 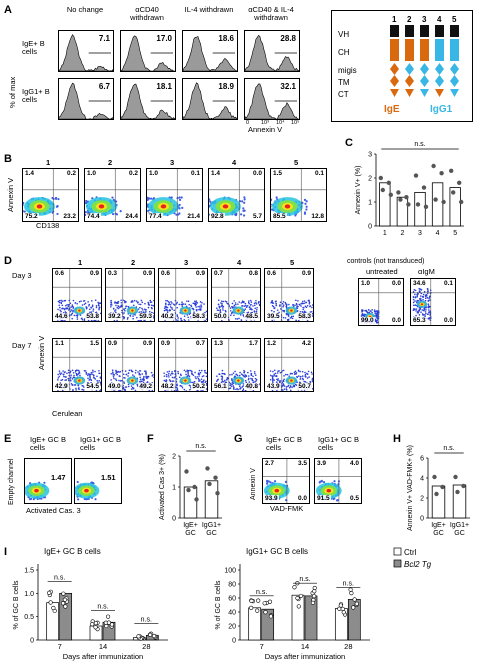 What do you see at coordinates (272, 273) in the screenshot?
I see `quadrant-value-ul: 0.6` at bounding box center [272, 273].